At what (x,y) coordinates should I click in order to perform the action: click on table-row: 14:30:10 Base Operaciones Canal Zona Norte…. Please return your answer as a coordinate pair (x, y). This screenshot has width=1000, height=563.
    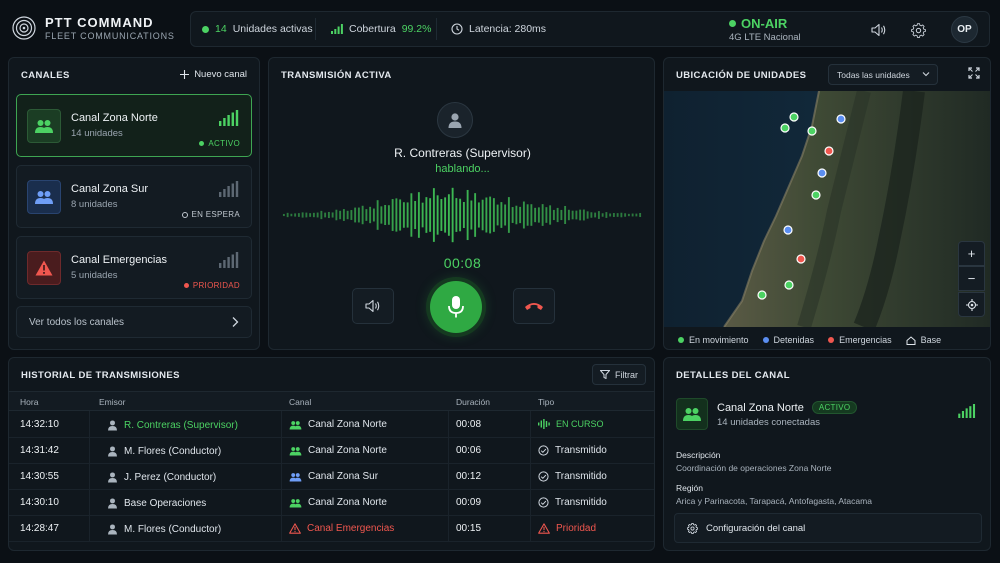
    Looking at the image, I should click on (331, 503).